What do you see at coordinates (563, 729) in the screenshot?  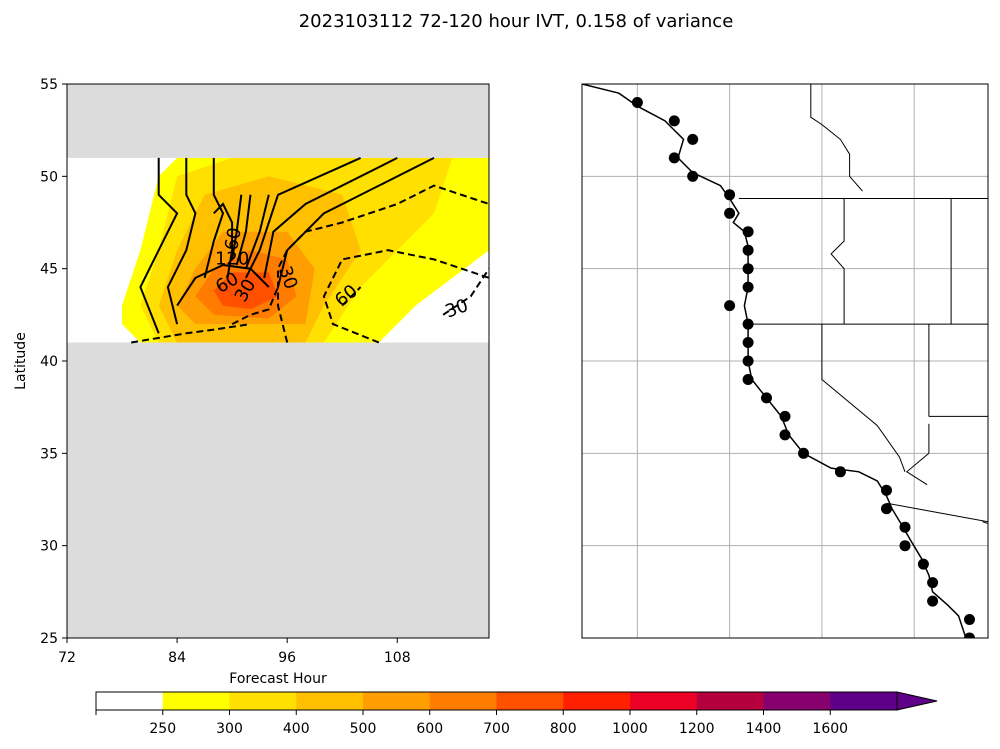 I see `colorbar-tick-label: 800` at bounding box center [563, 729].